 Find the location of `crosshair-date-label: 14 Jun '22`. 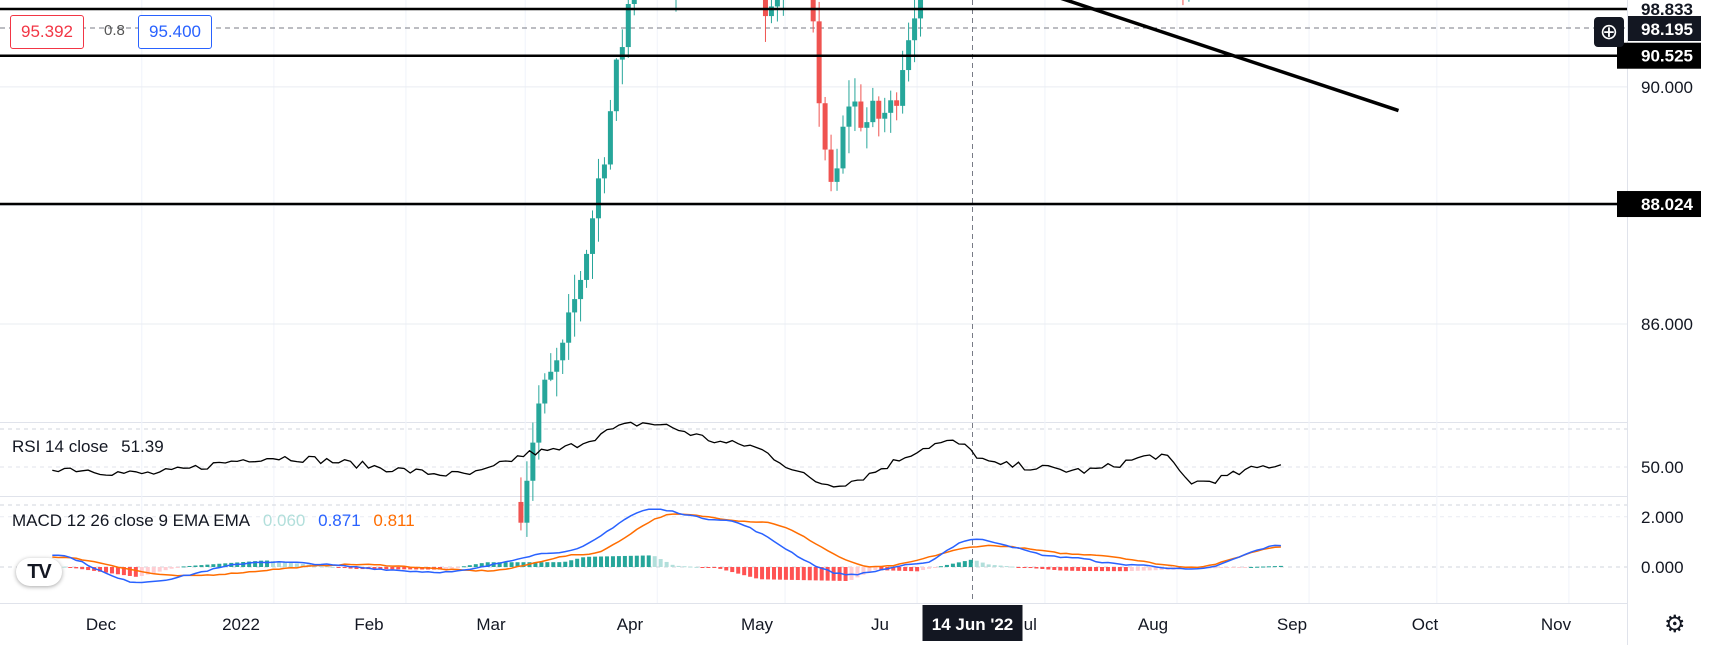

crosshair-date-label: 14 Jun '22 is located at coordinates (973, 624).